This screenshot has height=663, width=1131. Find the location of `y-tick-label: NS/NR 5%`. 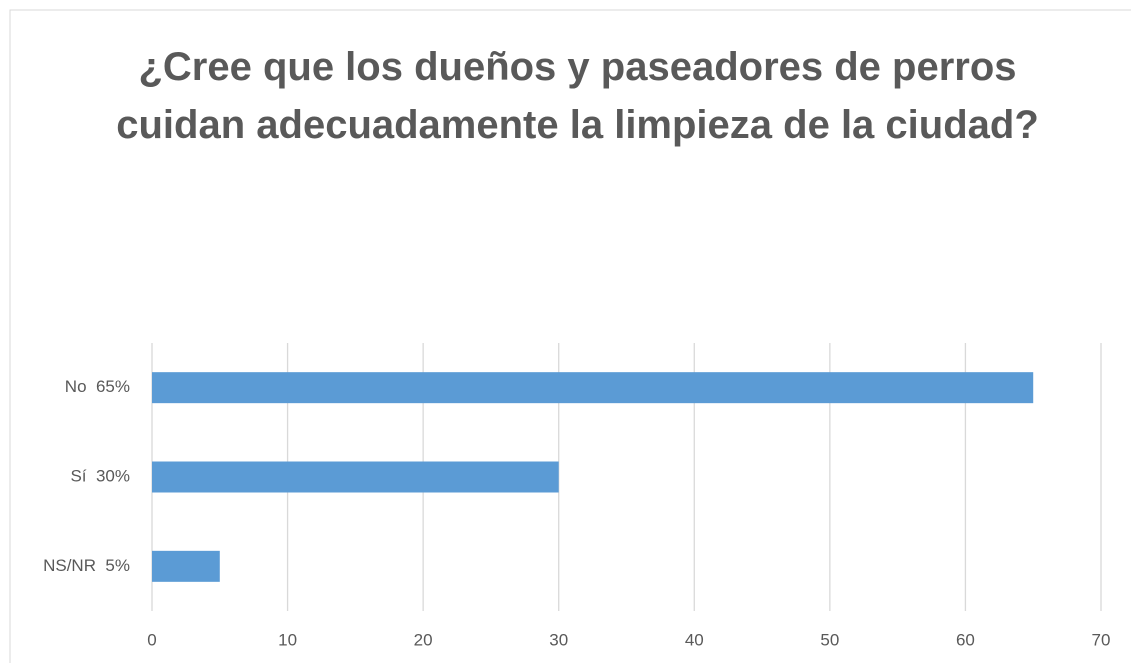

y-tick-label: NS/NR 5% is located at coordinates (86, 565).